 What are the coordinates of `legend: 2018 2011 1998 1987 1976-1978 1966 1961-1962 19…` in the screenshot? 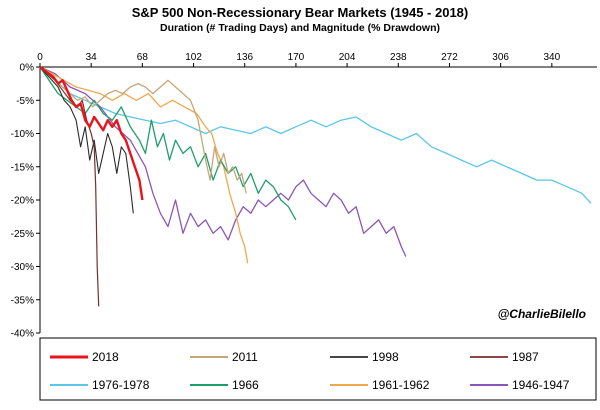 It's located at (310, 371).